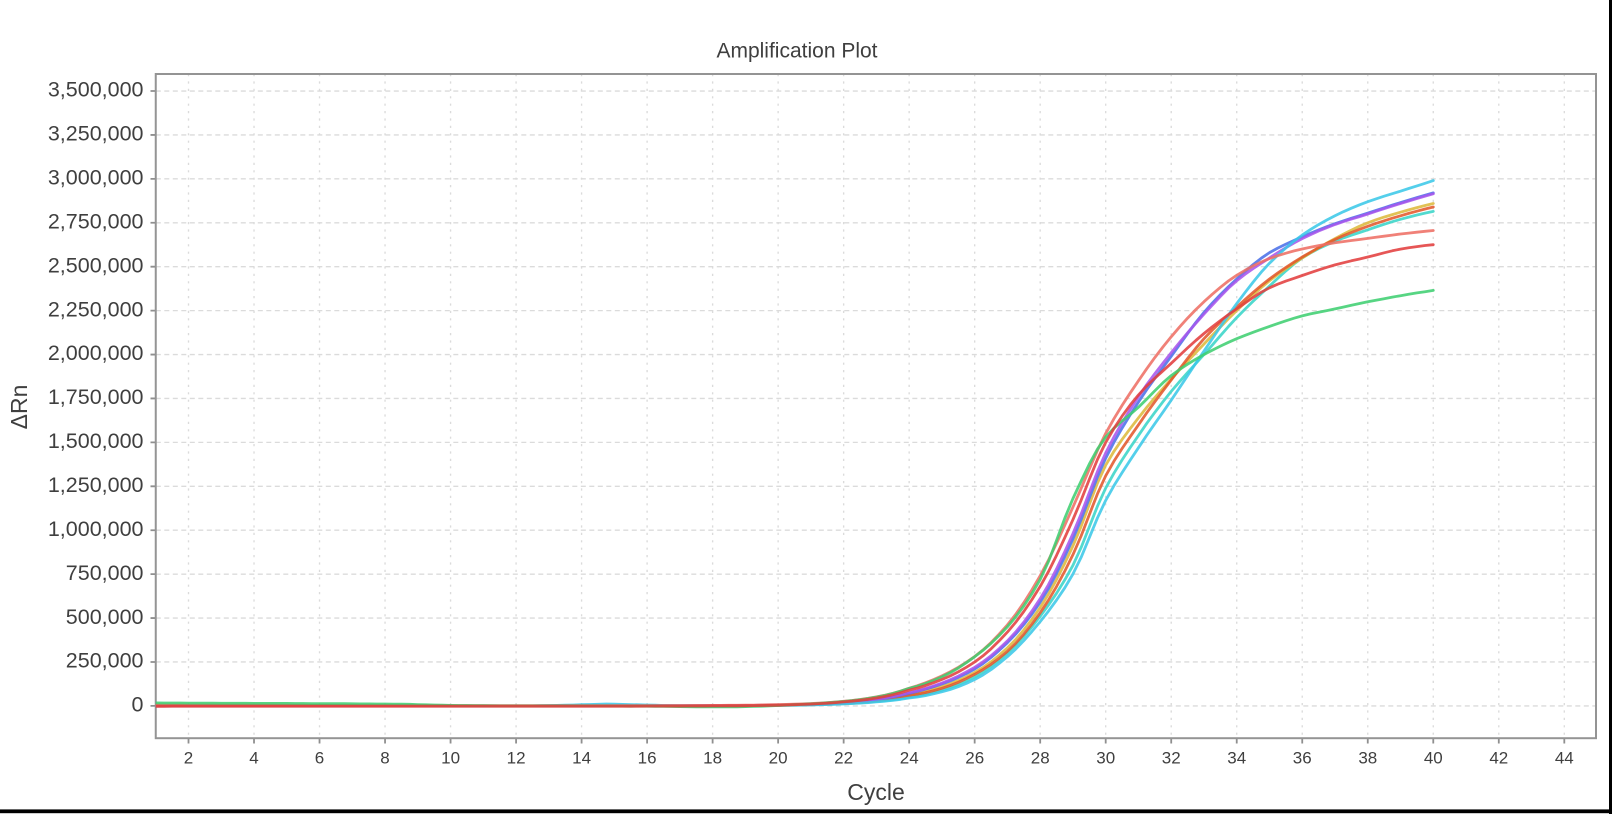  What do you see at coordinates (1040, 758) in the screenshot?
I see `svg-text: 28` at bounding box center [1040, 758].